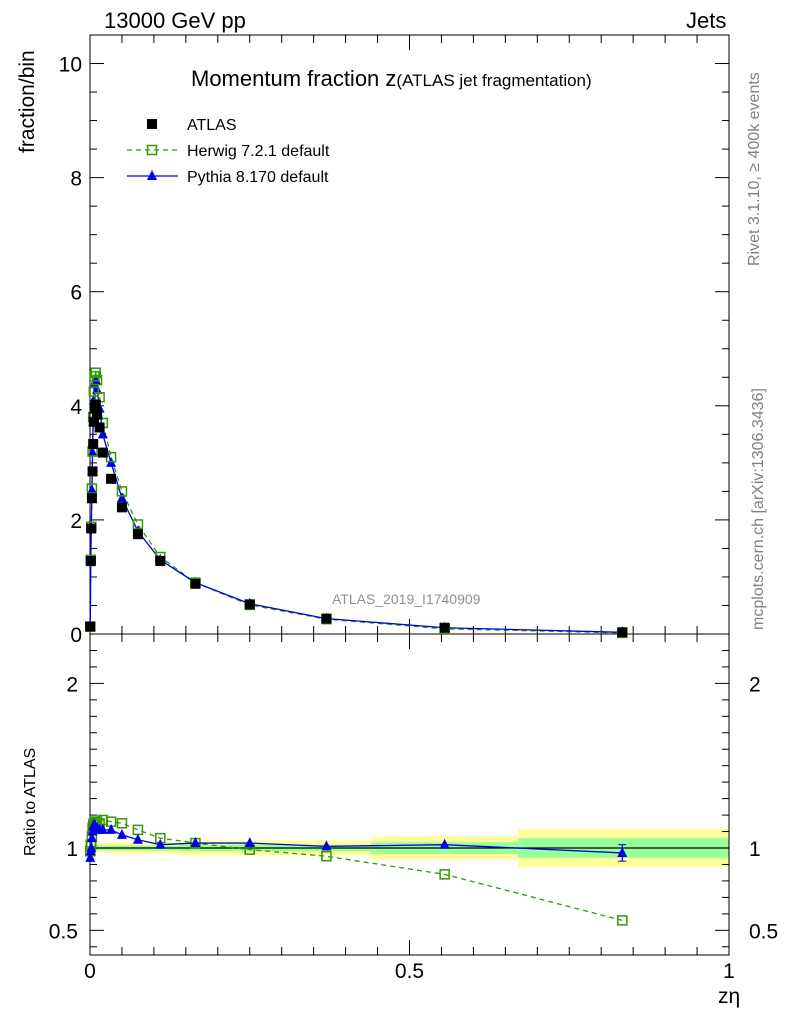  I want to click on main-title-subtitle: (ATLAS jet fragmentation), so click(494, 80).